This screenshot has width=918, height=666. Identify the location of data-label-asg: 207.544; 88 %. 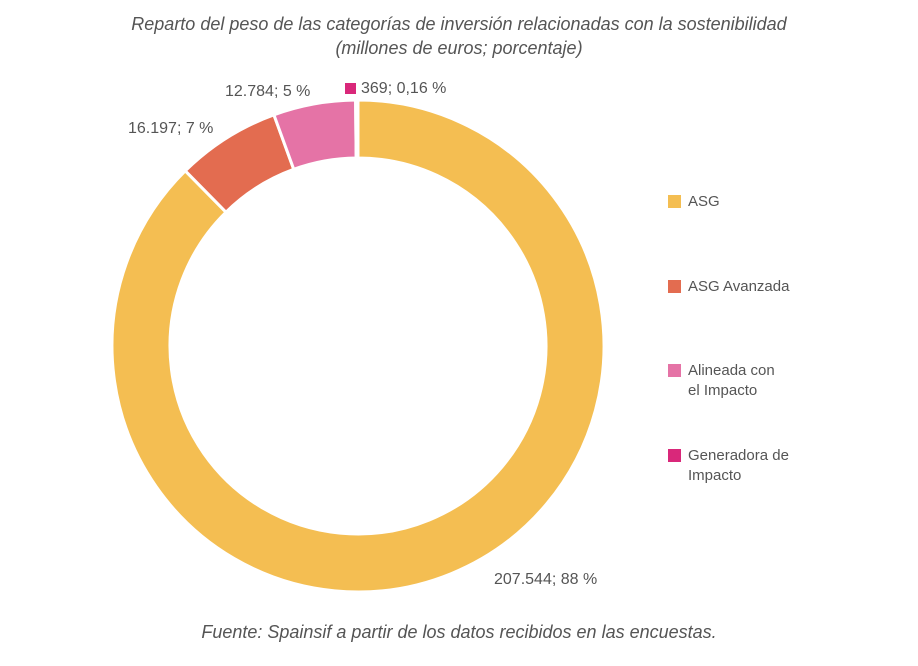
(546, 579).